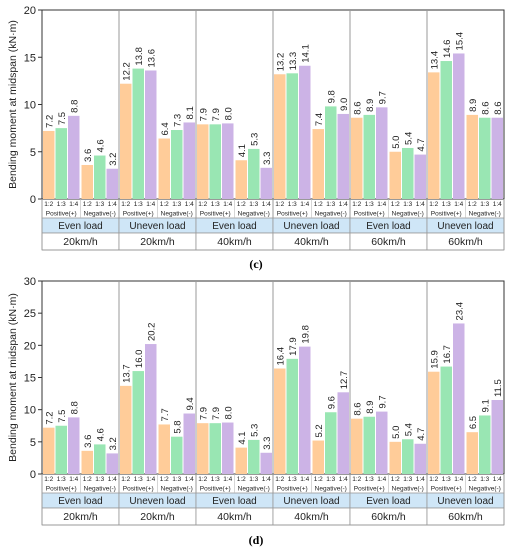  What do you see at coordinates (473, 105) in the screenshot?
I see `value-label: 8.9` at bounding box center [473, 105].